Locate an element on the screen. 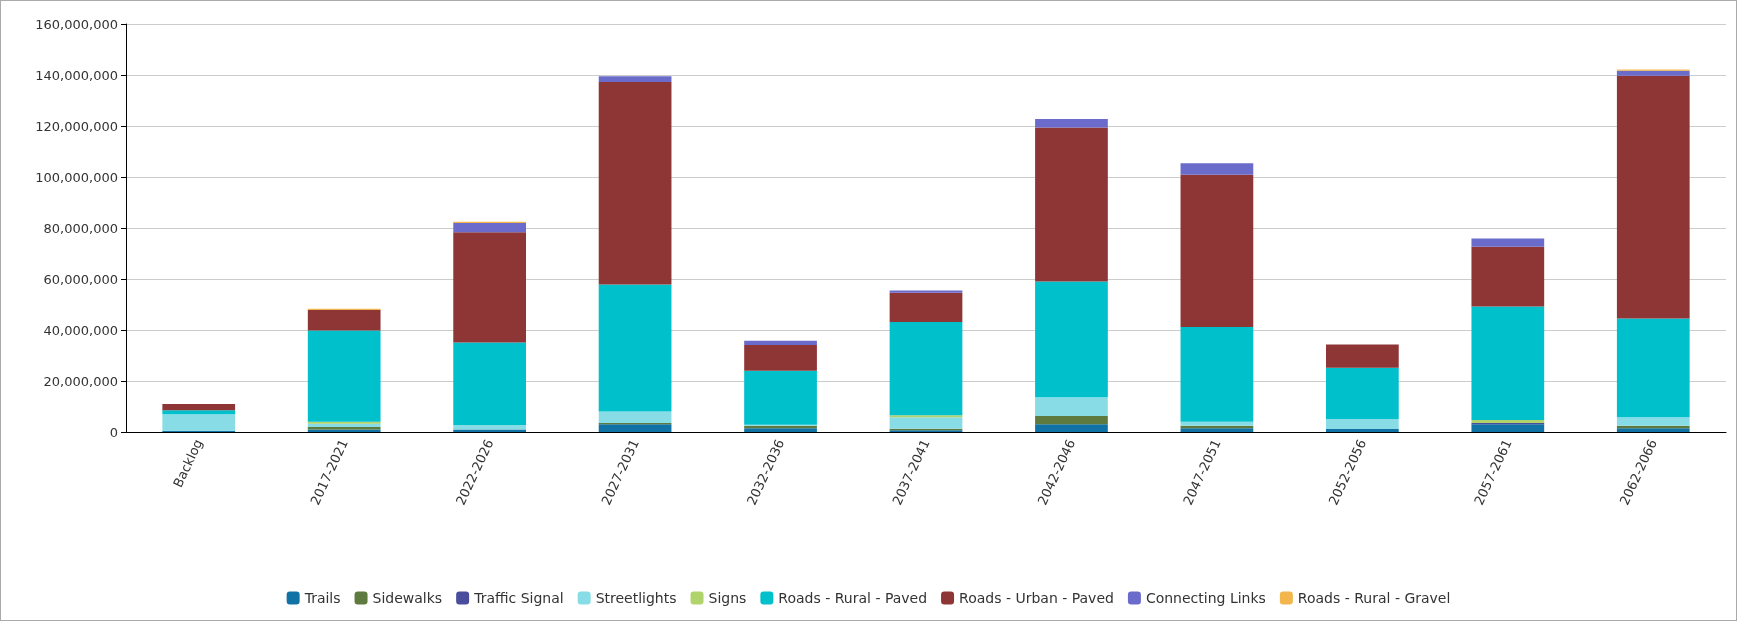  legend-label: Streetlights is located at coordinates (636, 598).